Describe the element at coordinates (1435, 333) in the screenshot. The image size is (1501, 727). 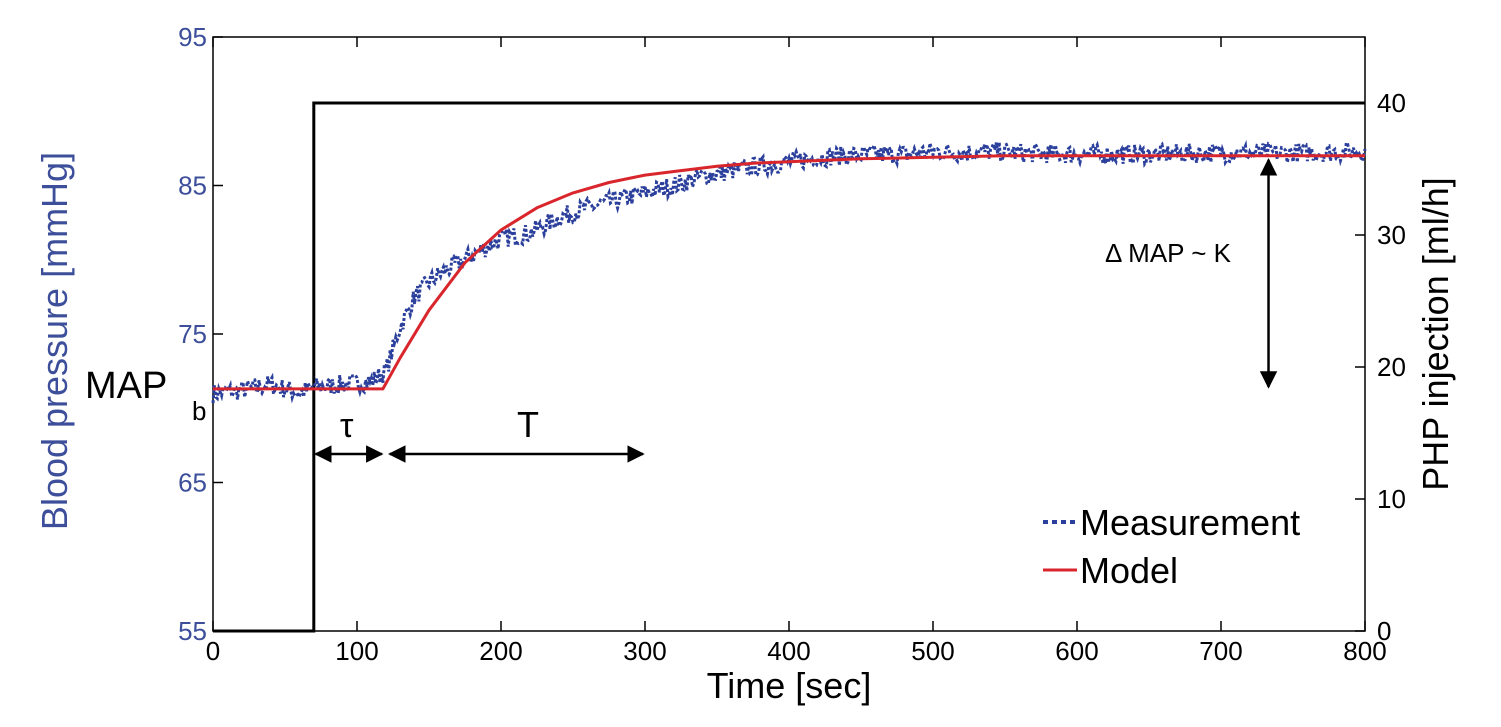
I see `y-axis-right-label: PHP injection [ml/h]` at that location.